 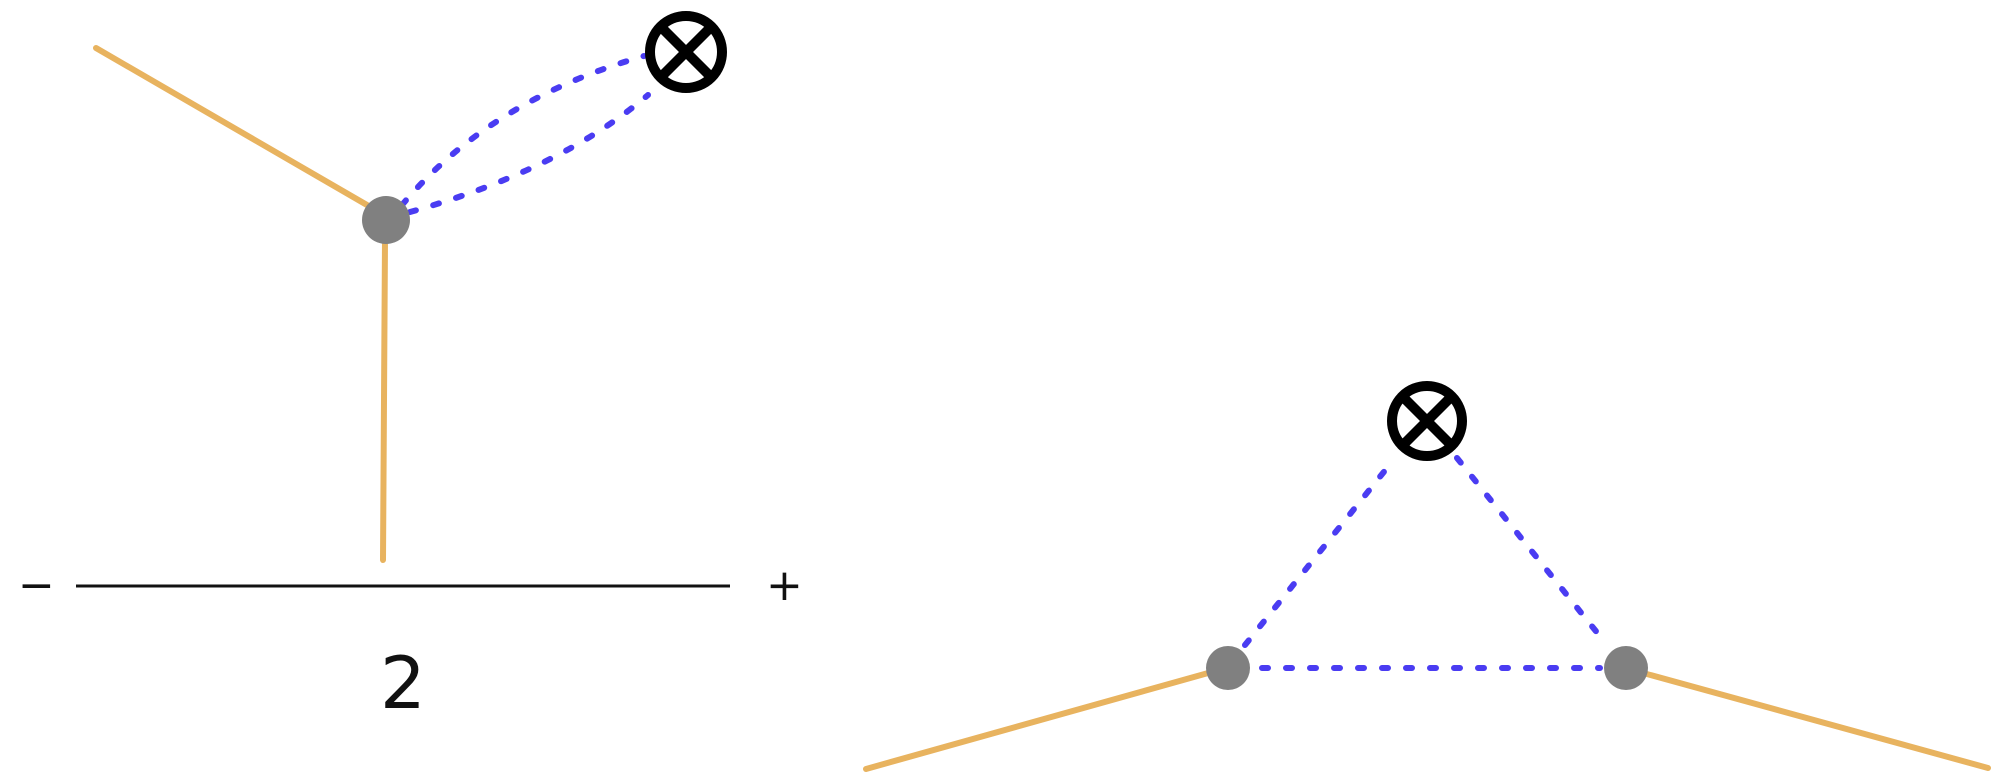 I want to click on factor-label: 2, so click(x=403, y=683).